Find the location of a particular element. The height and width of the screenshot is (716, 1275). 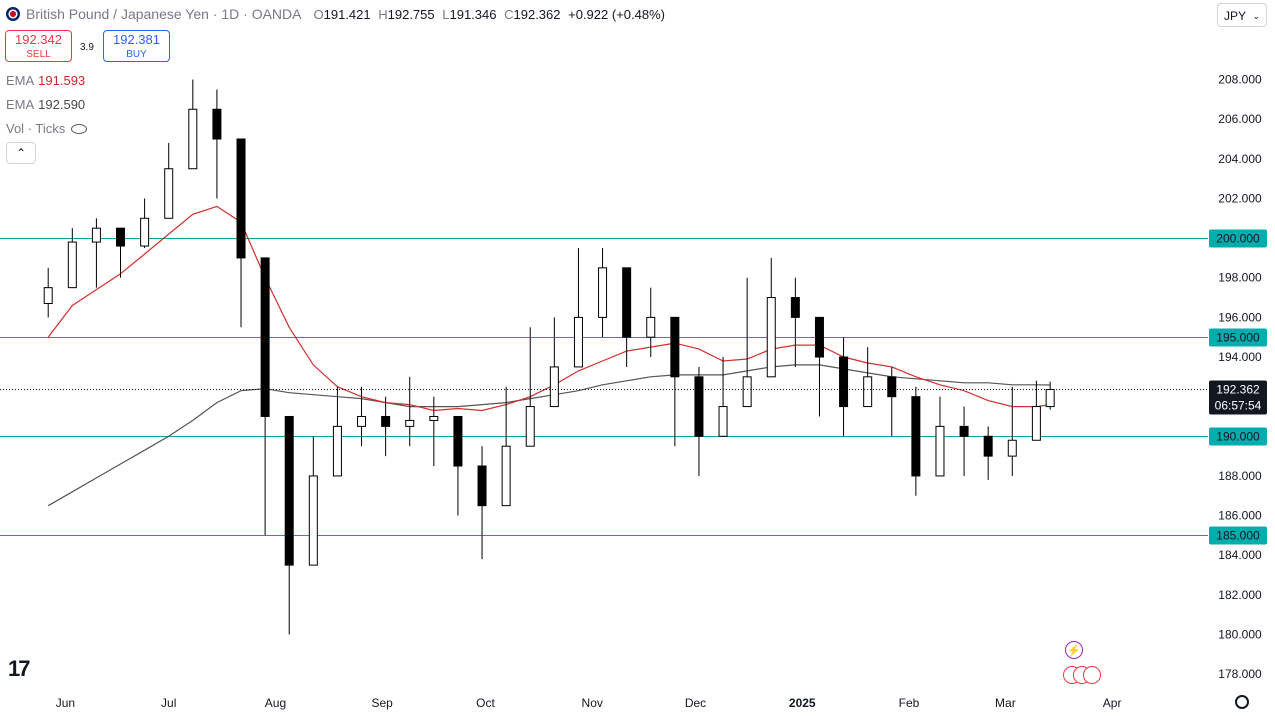

chevron-up-icon: ⌃ is located at coordinates (21, 153).